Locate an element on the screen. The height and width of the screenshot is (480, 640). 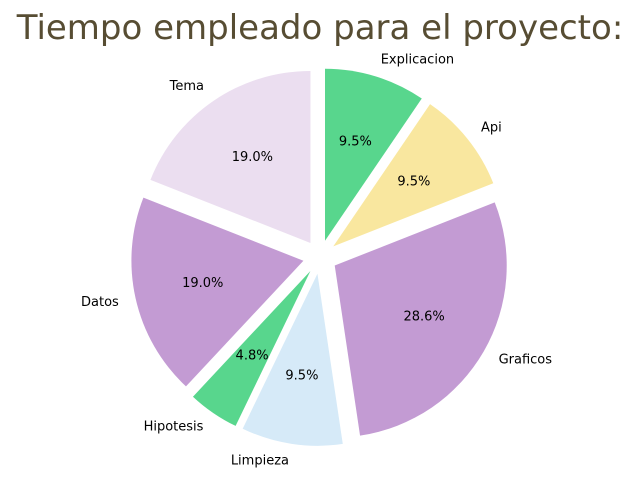
pie-slice-api is located at coordinates (413, 175).